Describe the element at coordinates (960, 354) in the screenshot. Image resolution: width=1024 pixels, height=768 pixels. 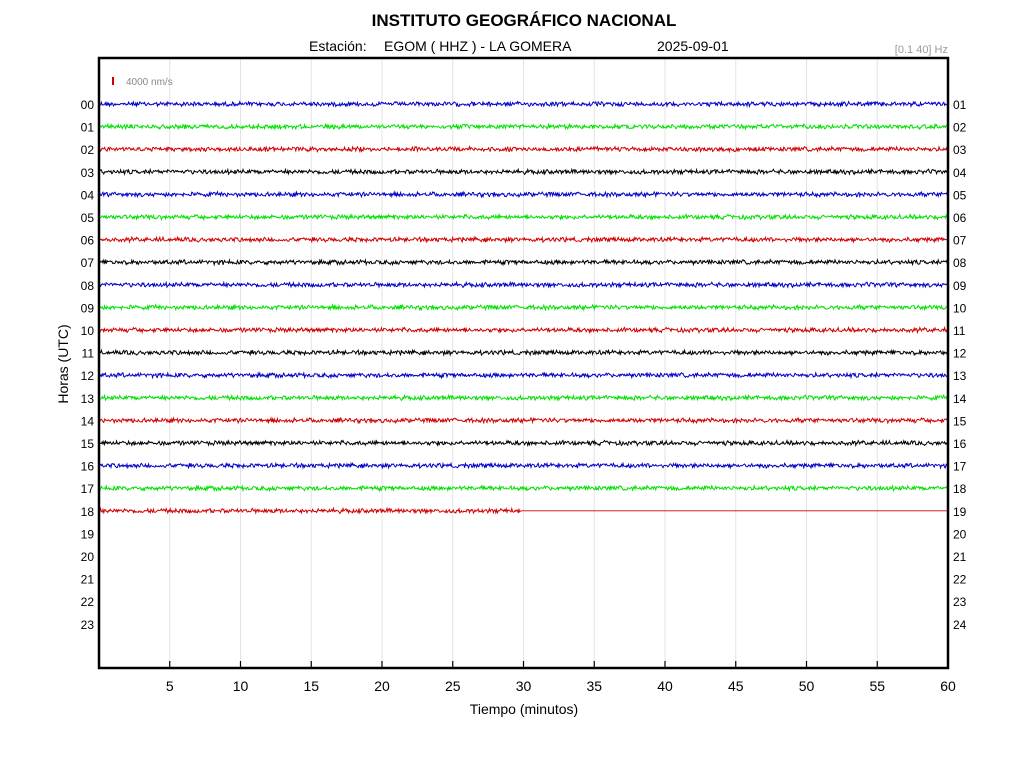
I see `right-hour-label: 12` at that location.